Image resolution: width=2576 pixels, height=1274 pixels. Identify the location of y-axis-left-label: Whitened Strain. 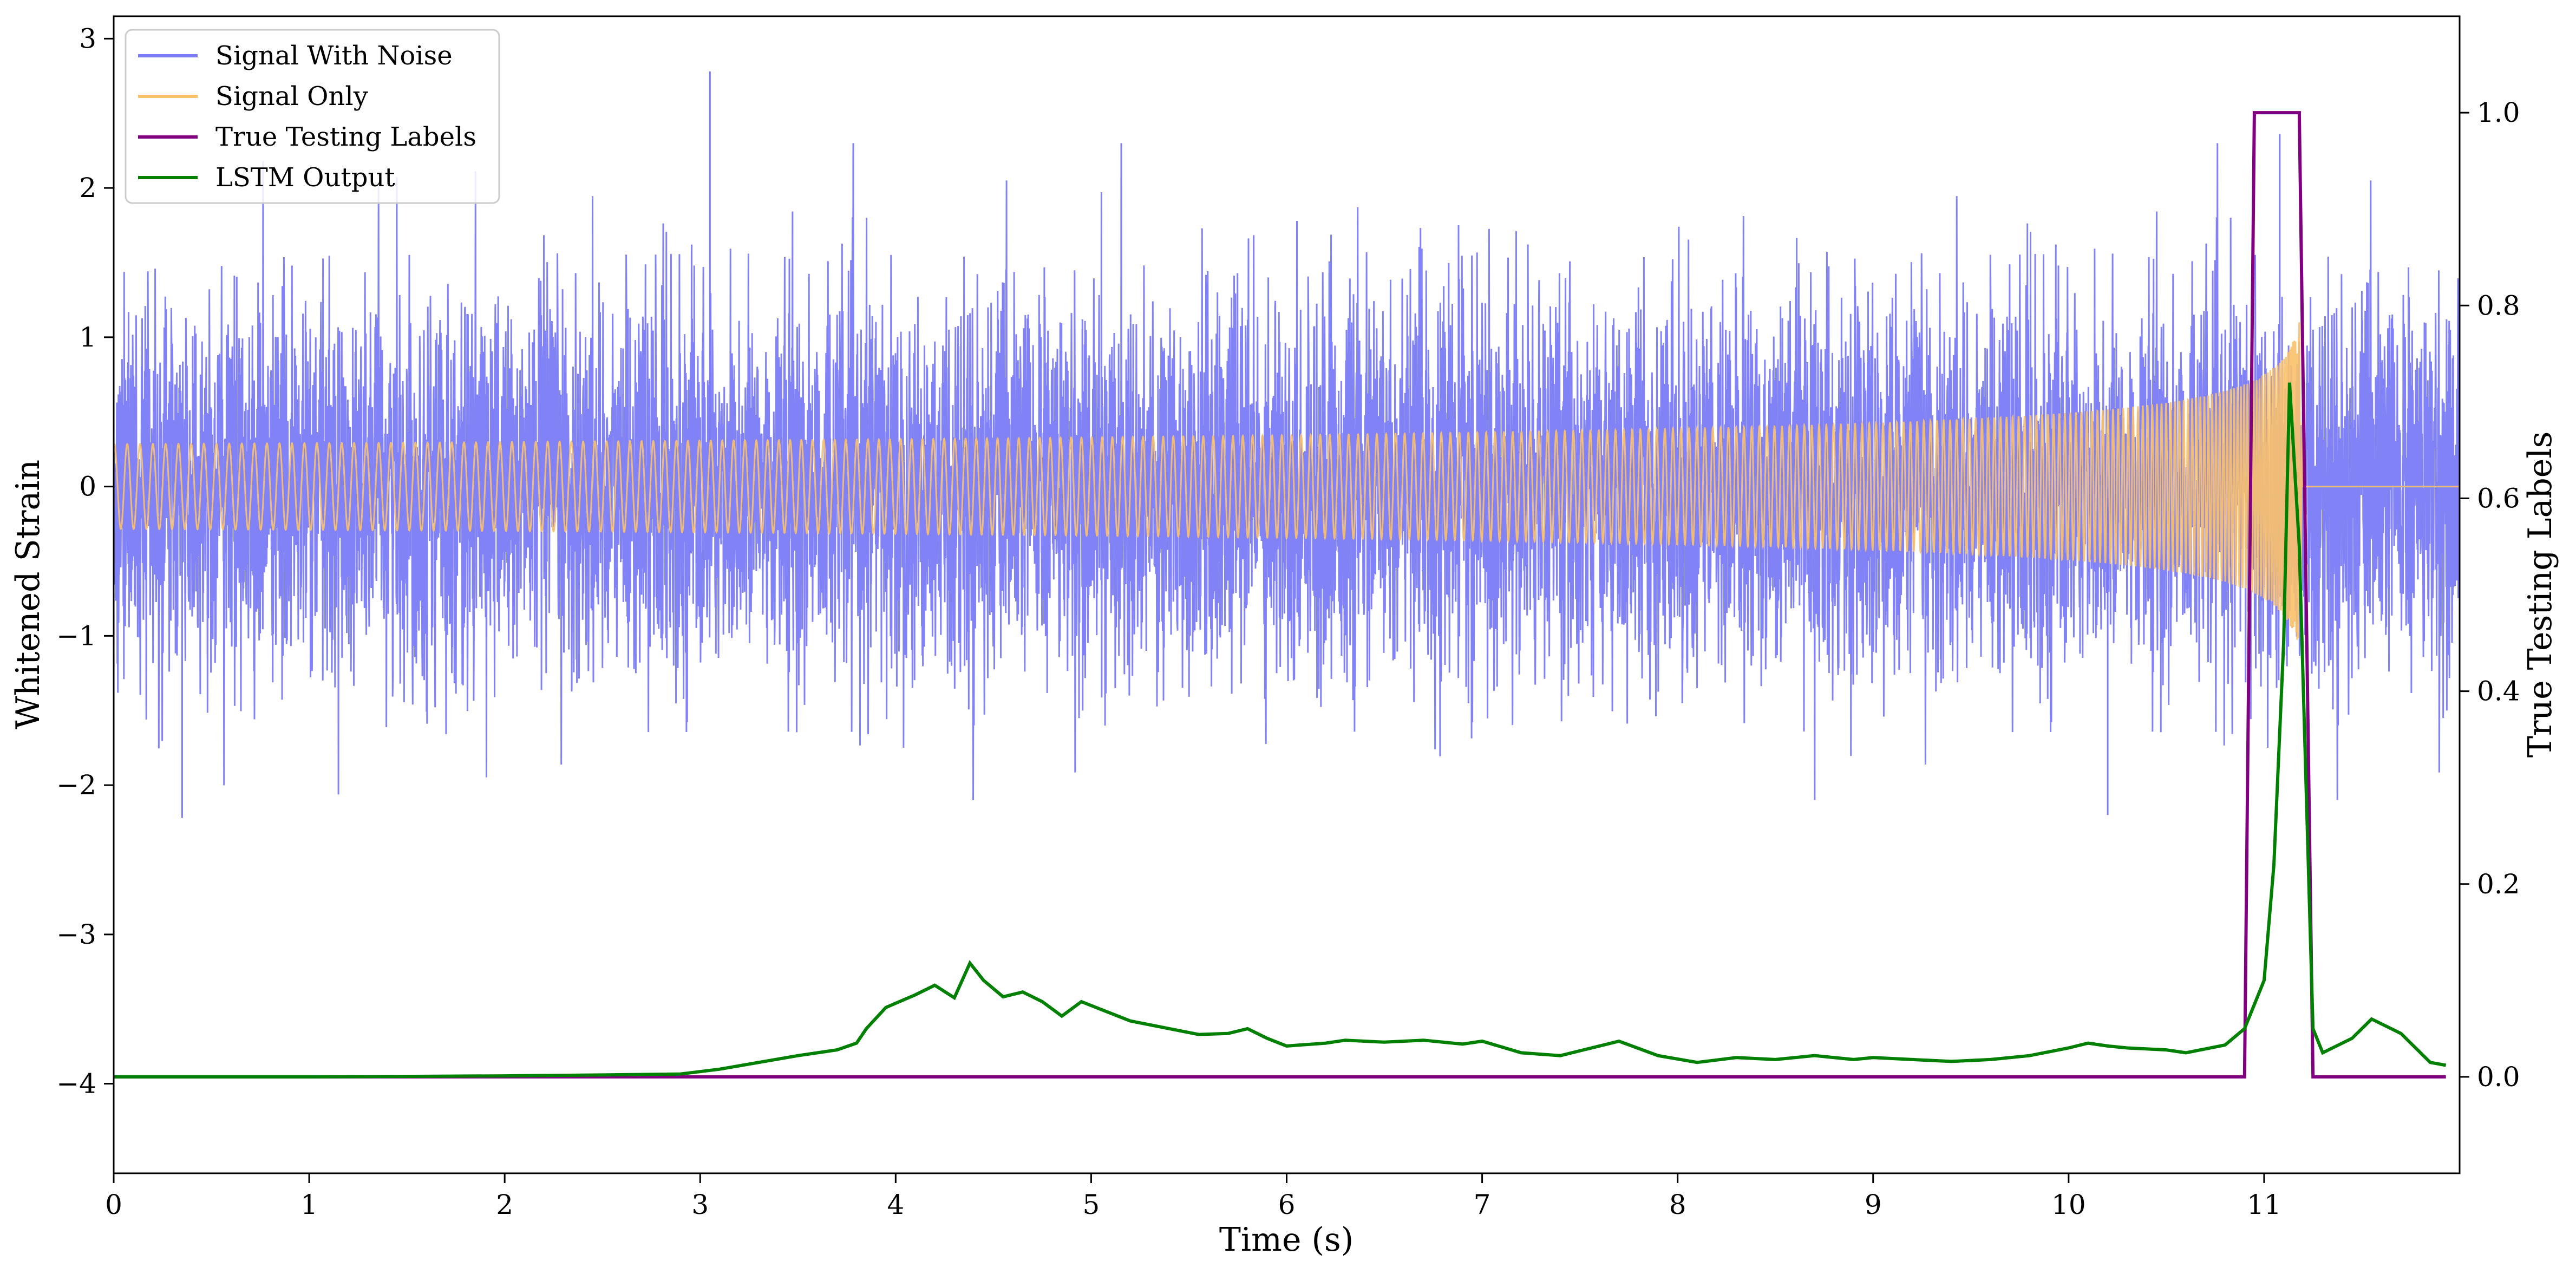
(28, 594).